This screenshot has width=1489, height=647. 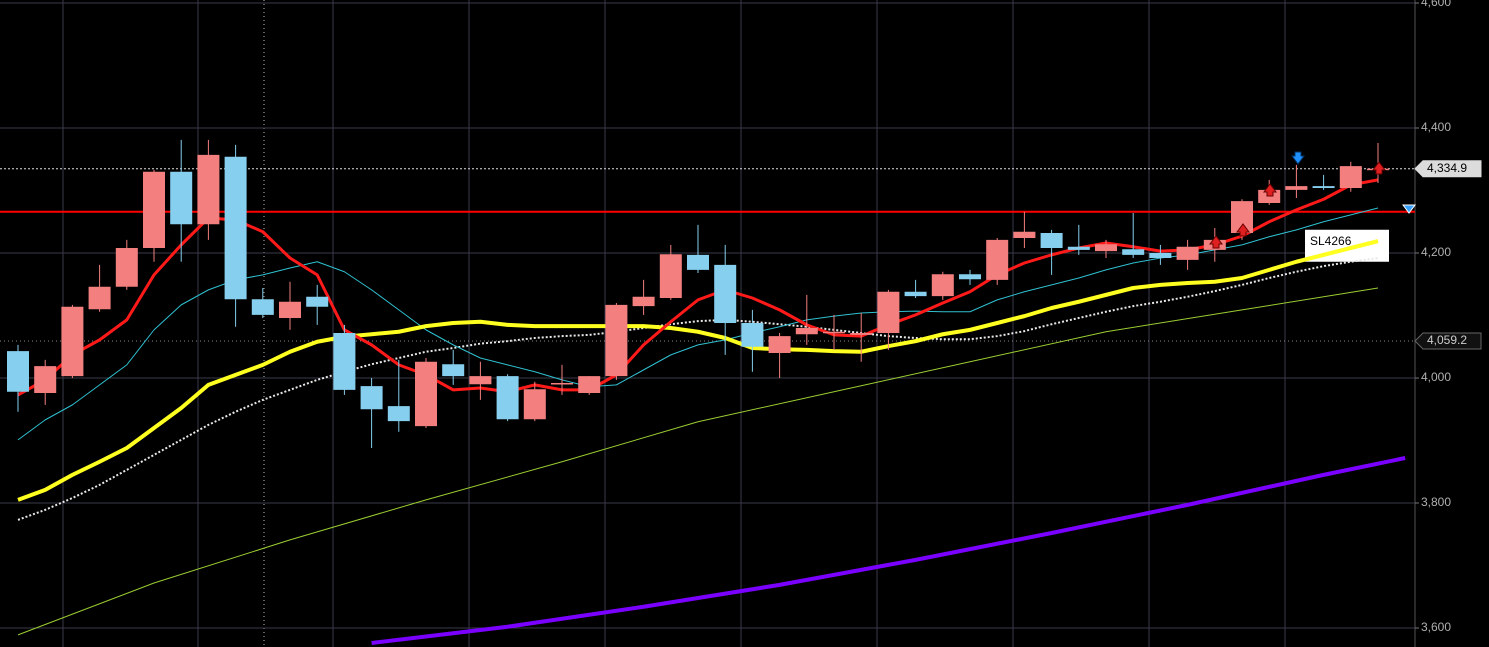 What do you see at coordinates (1331, 241) in the screenshot?
I see `stop-loss-label: SL4266` at bounding box center [1331, 241].